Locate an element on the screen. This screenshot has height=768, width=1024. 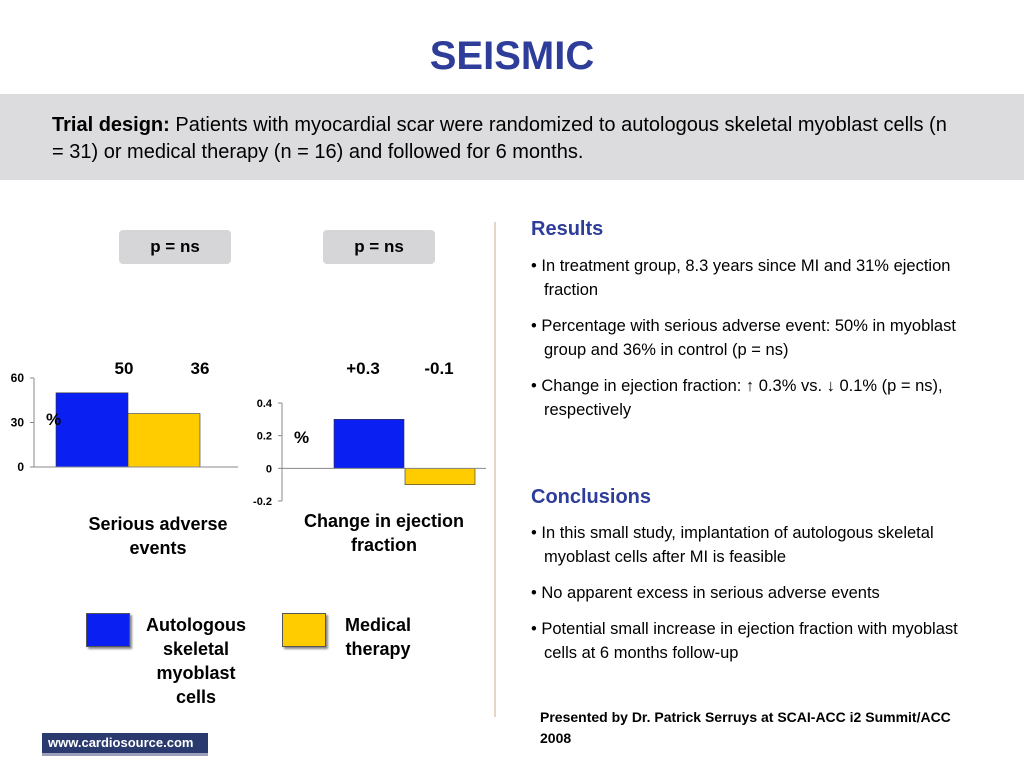
y-tick-label: 60 is located at coordinates (18, 378).